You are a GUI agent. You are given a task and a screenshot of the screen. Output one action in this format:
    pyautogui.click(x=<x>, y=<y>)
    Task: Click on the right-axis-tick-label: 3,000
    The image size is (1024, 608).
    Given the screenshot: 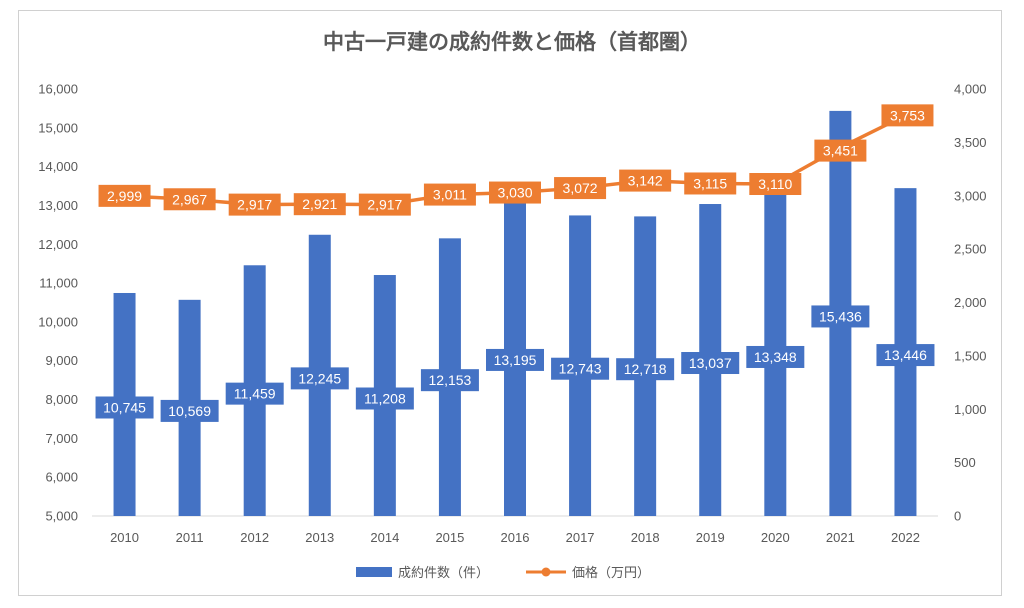 What is the action you would take?
    pyautogui.click(x=970, y=195)
    